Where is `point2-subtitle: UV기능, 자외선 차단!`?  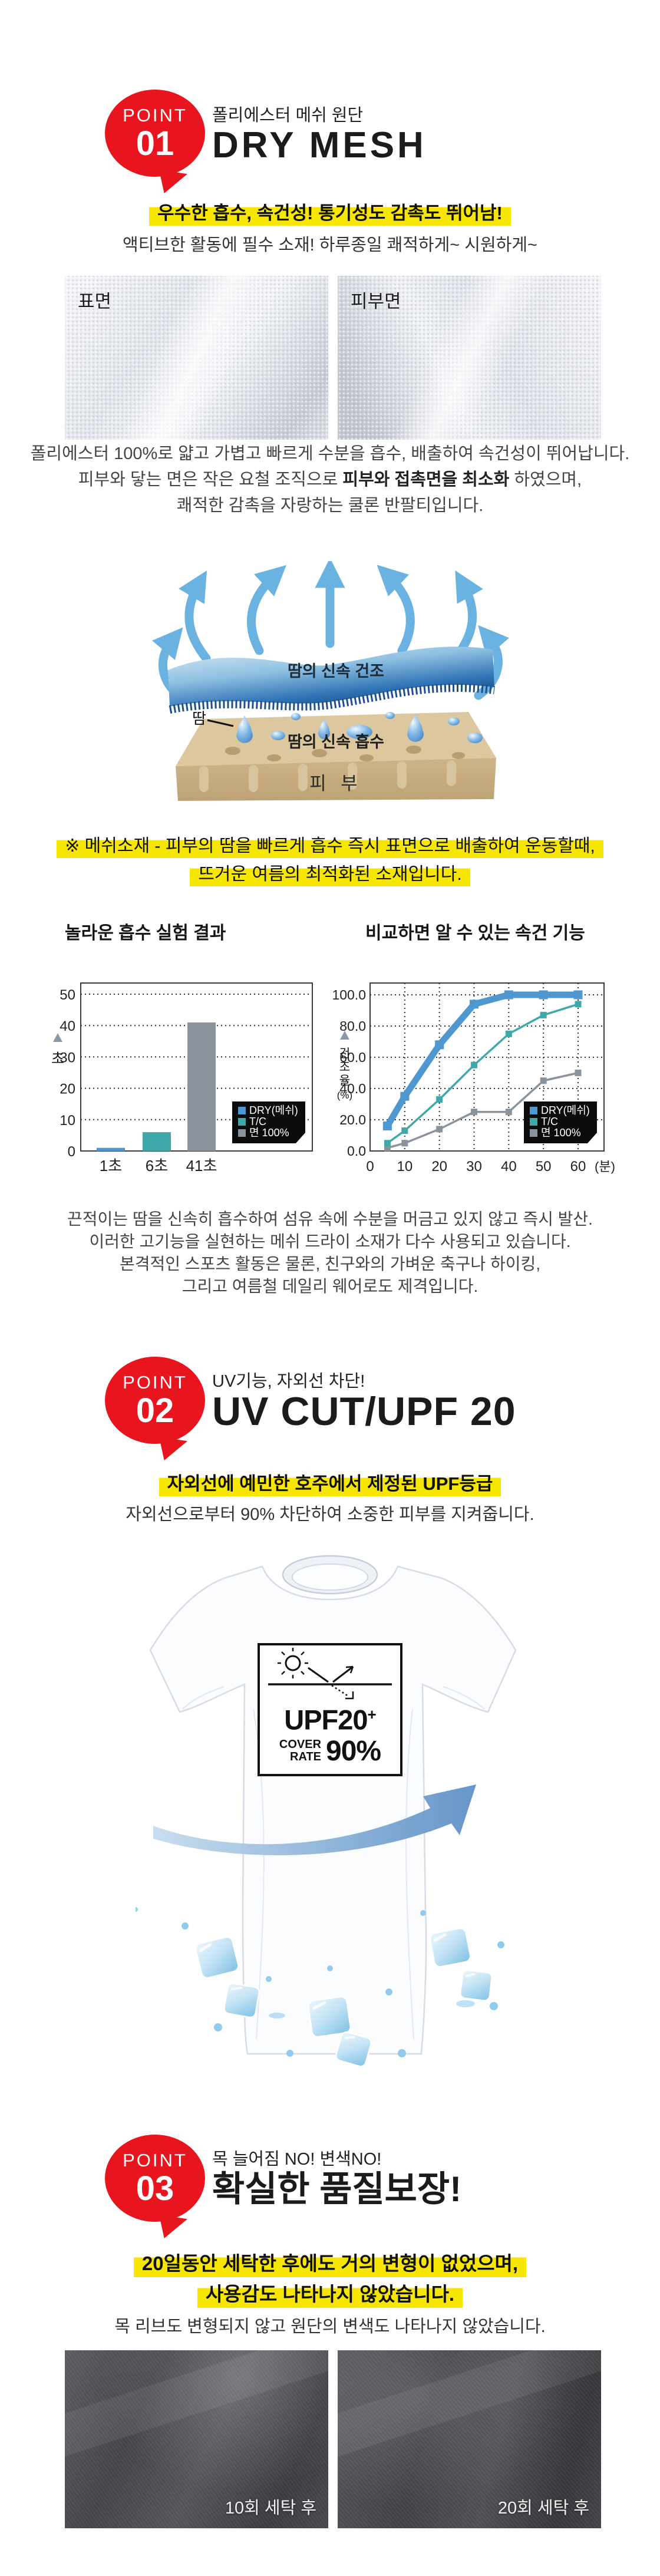
point2-subtitle: UV기능, 자외선 차단! is located at coordinates (288, 1381).